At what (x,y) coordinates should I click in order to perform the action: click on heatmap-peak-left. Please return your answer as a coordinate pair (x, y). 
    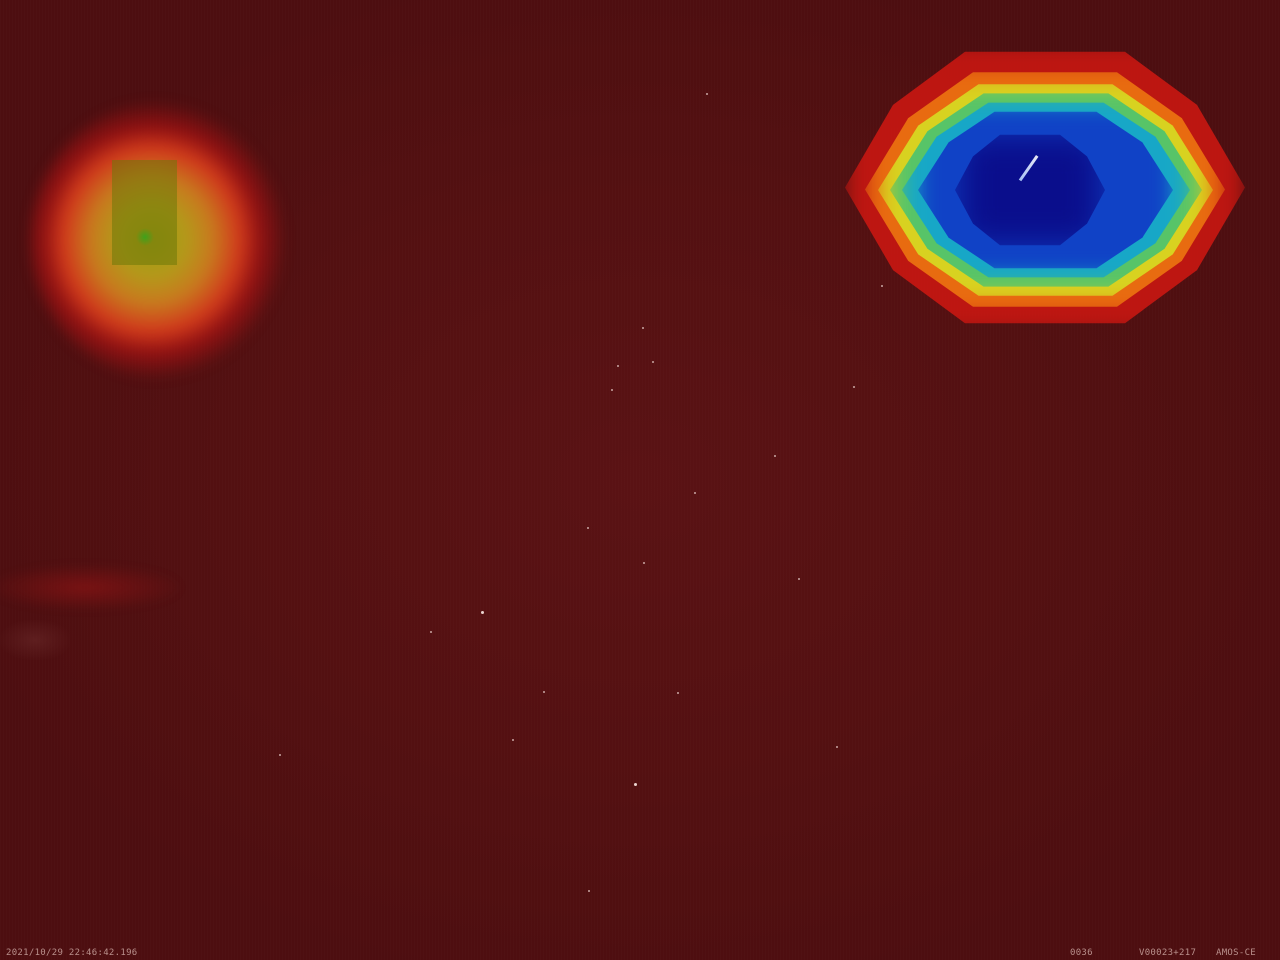
    Looking at the image, I should click on (145, 237).